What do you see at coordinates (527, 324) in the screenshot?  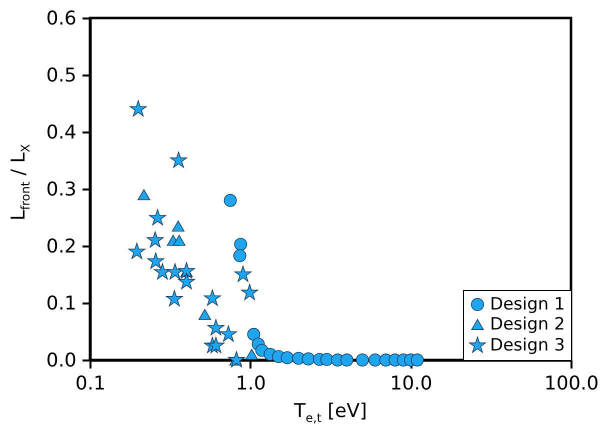 I see `legend-label: Design 2` at bounding box center [527, 324].